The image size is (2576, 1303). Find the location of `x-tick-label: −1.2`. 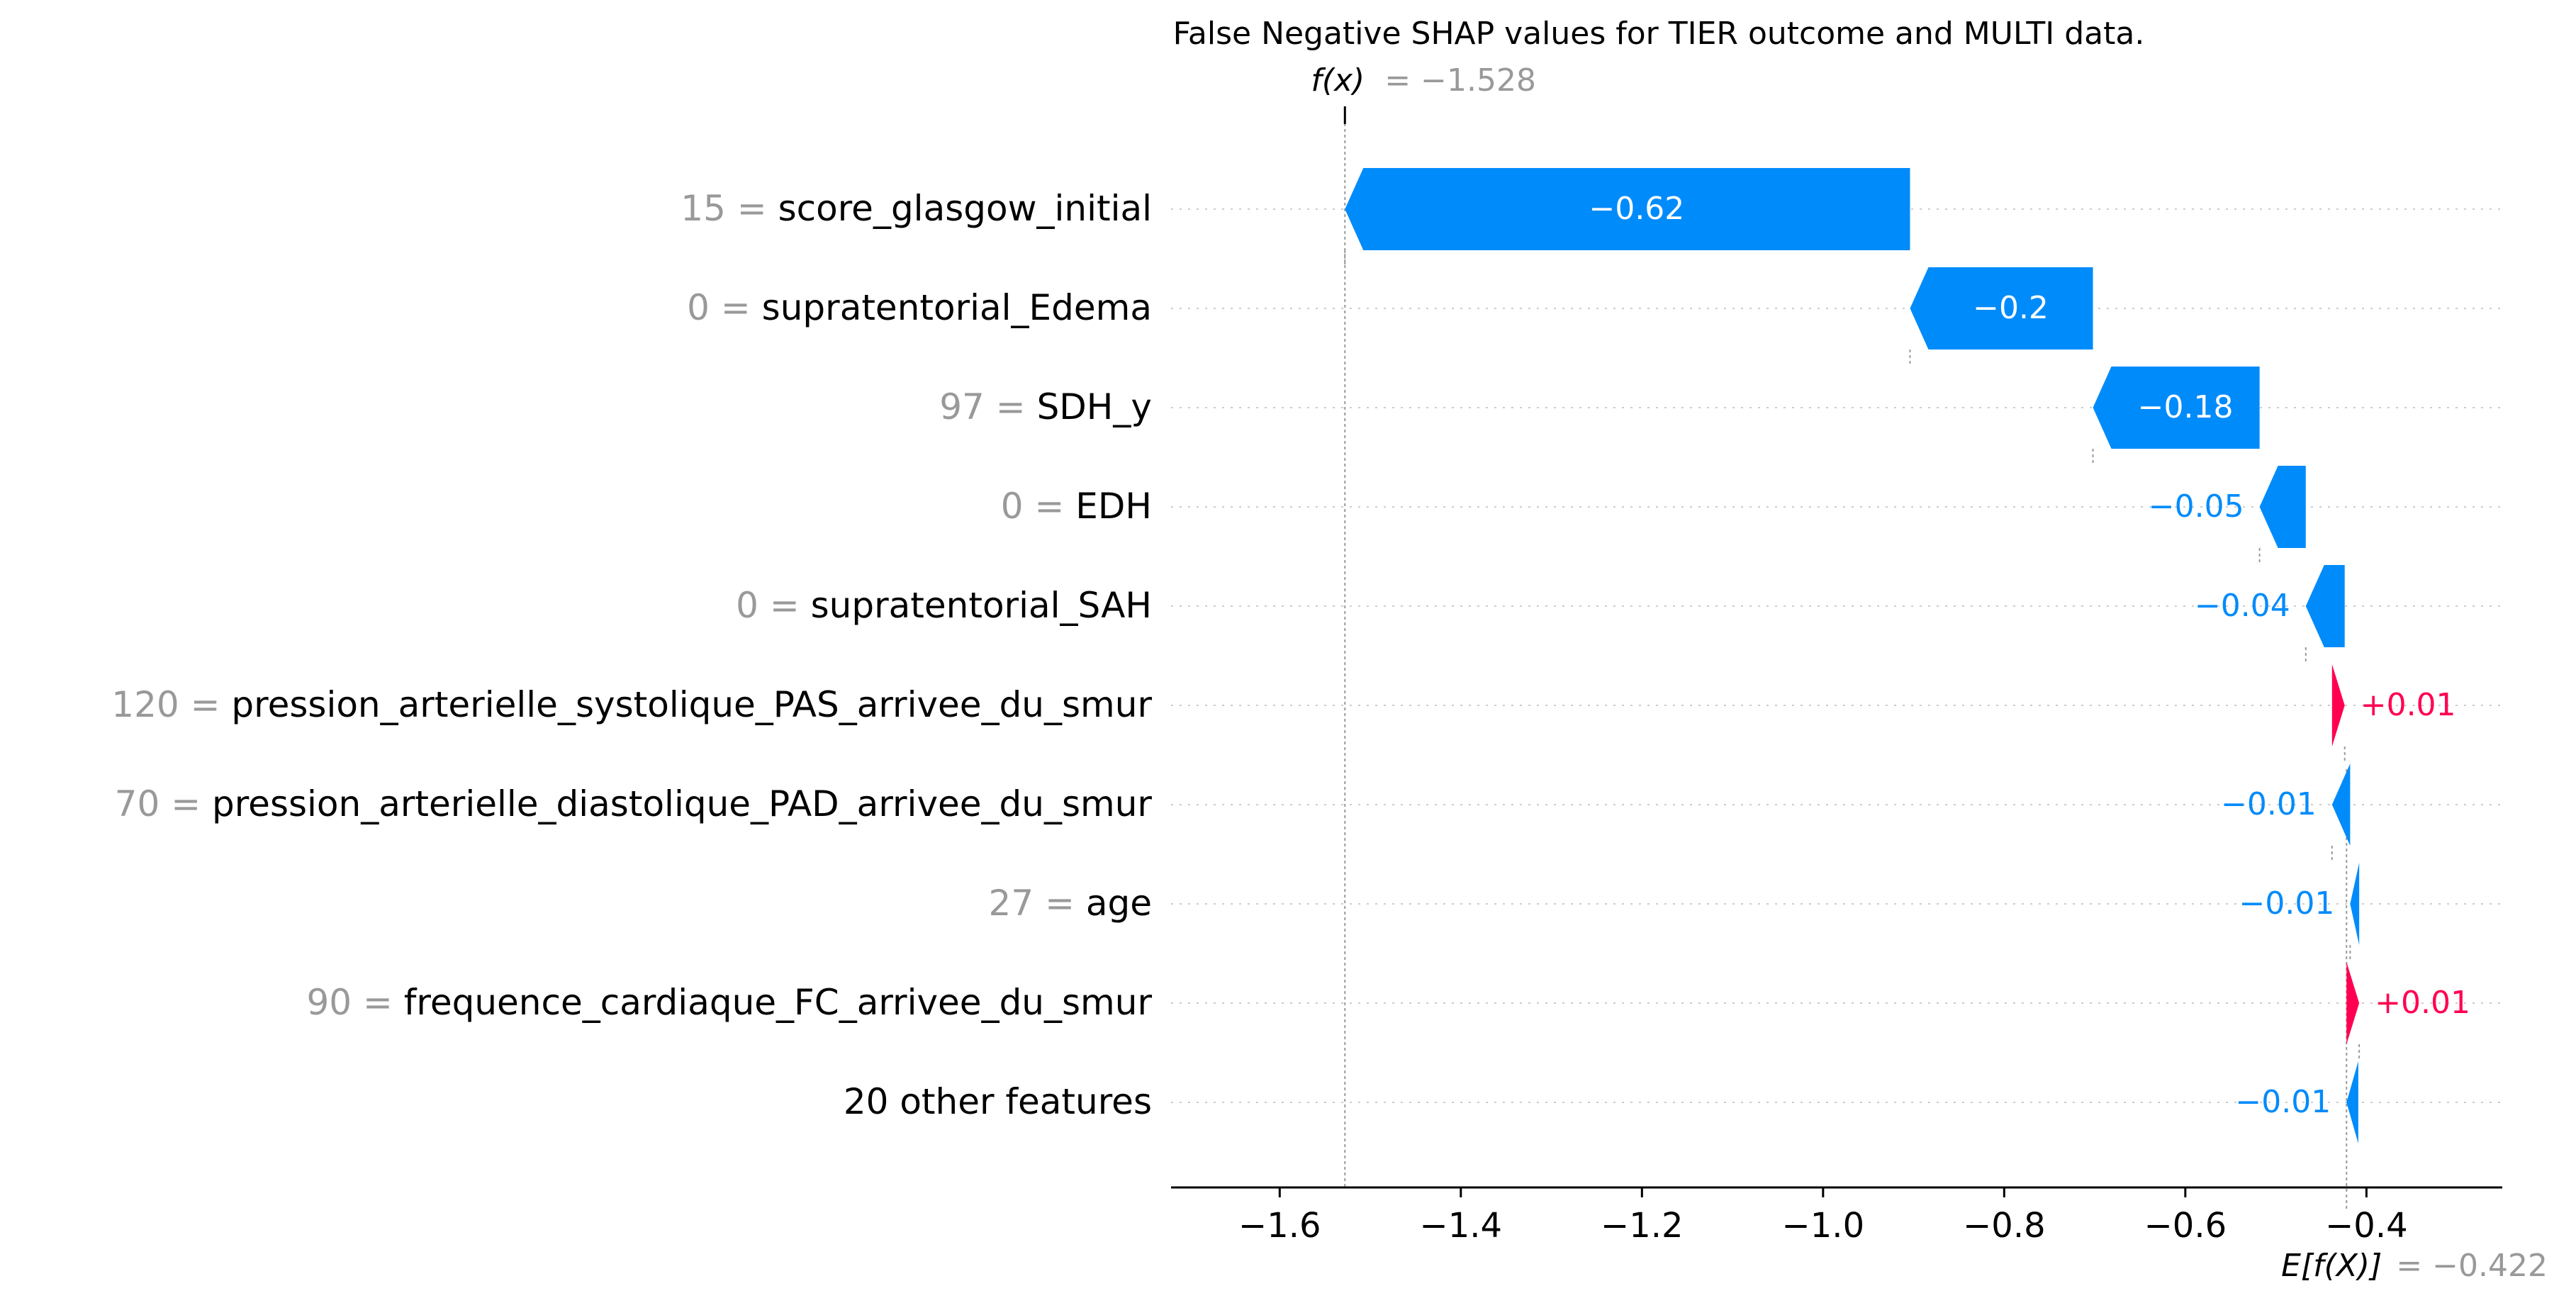

x-tick-label: −1.2 is located at coordinates (1642, 1226).